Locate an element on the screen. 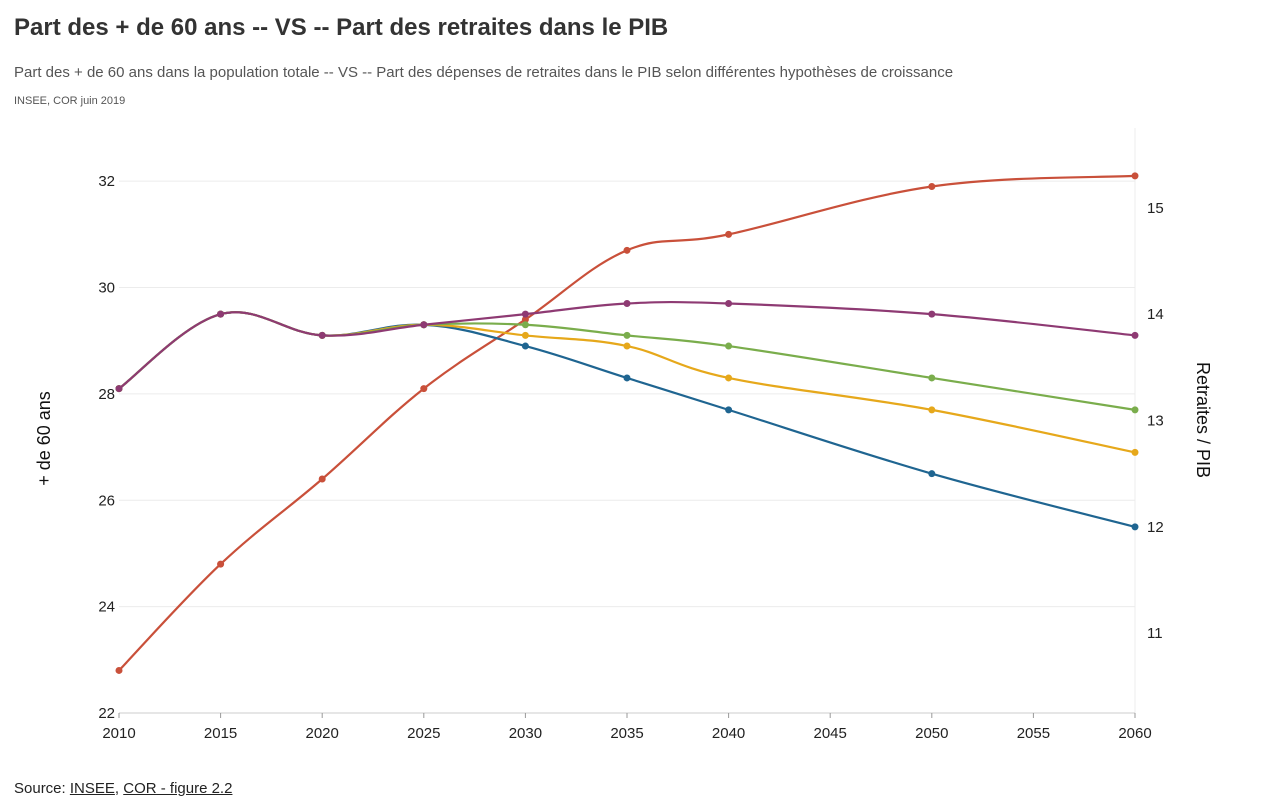 The height and width of the screenshot is (812, 1275). x-tick-label: 2050 is located at coordinates (931, 733).